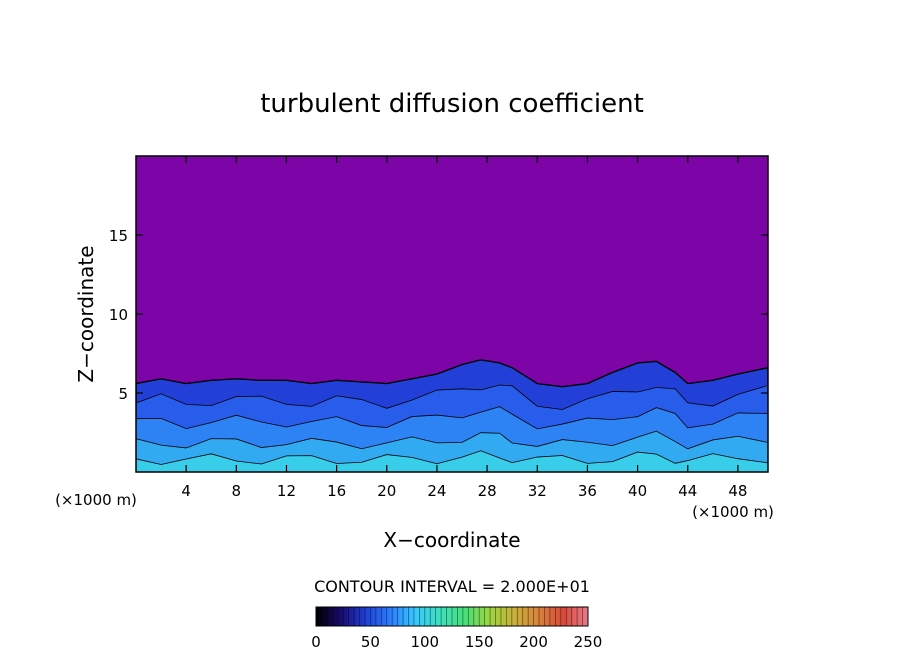  Describe the element at coordinates (487, 491) in the screenshot. I see `x-tick-label: 28` at that location.